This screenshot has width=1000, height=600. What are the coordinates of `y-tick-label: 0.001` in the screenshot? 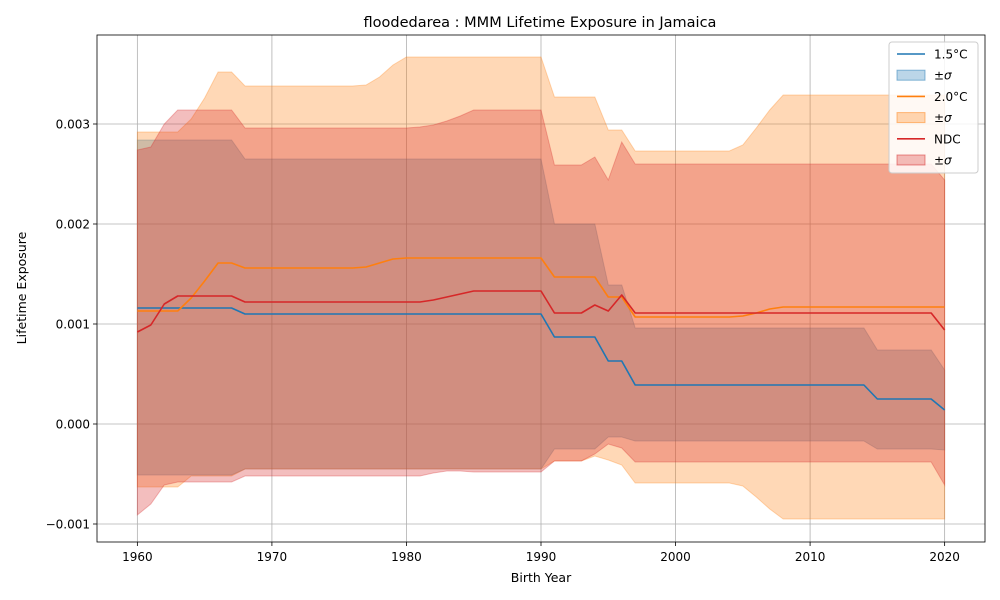 It's located at (73, 325).